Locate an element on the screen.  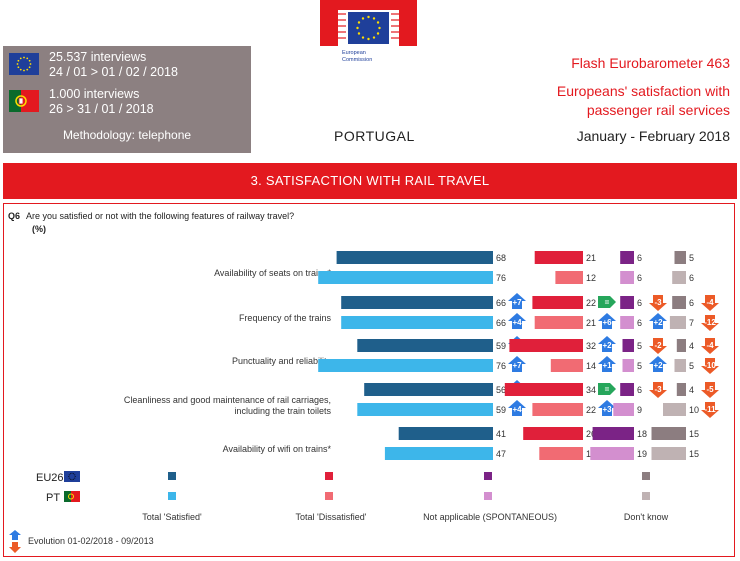
survey-name: Flash Eurobarometer 463 is located at coordinates (650, 63).